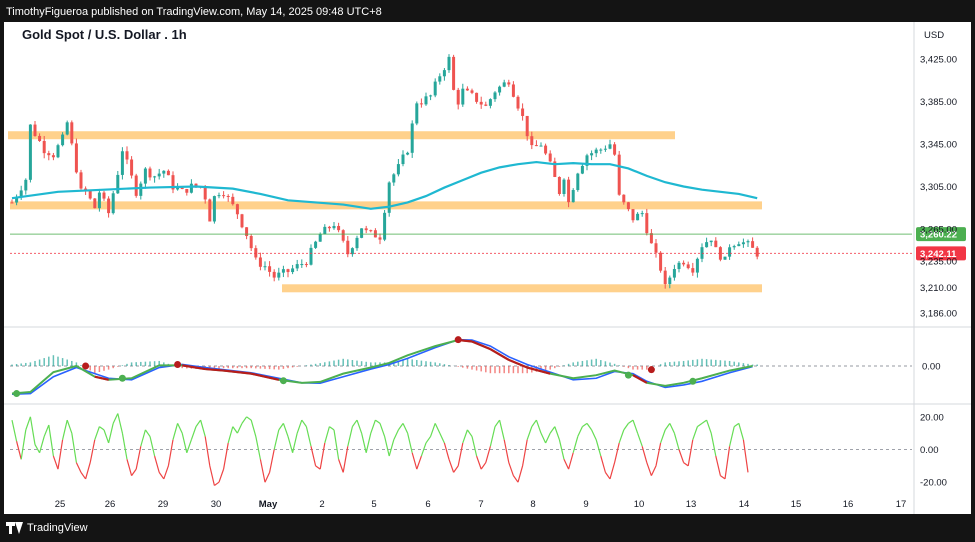 The image size is (975, 542). I want to click on current-price-label: 3,260.22, so click(938, 235).